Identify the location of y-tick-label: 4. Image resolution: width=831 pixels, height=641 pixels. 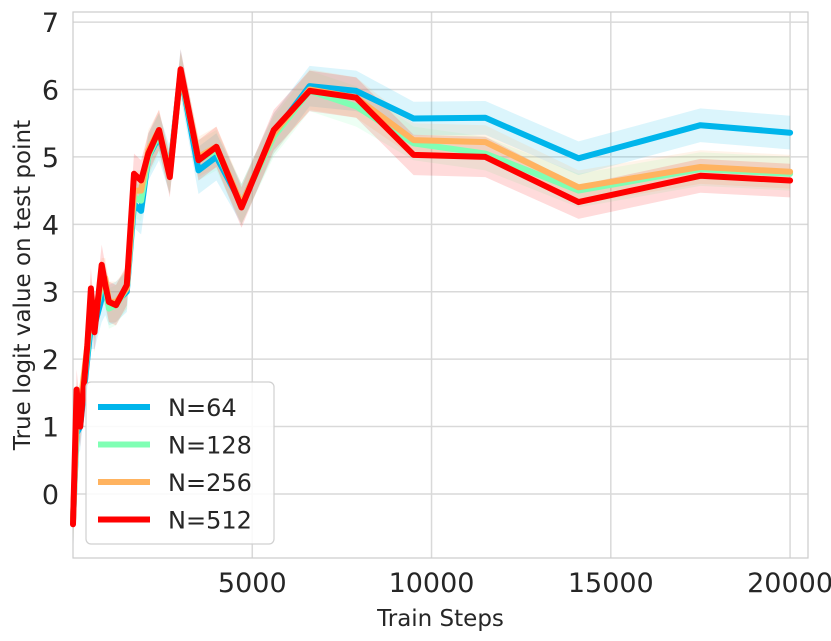
(50, 225).